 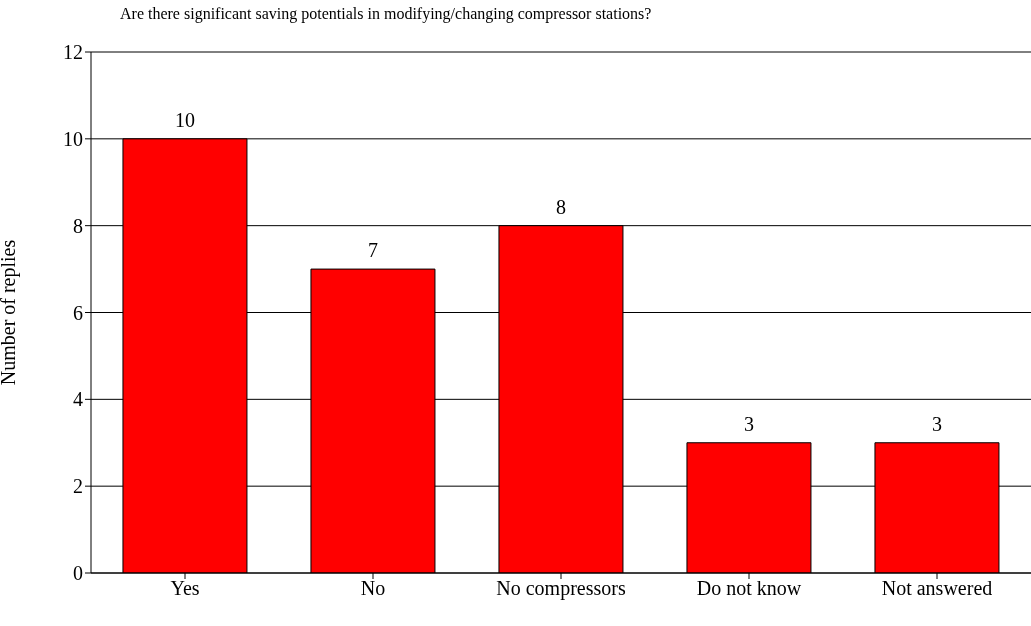 I want to click on y-axis-title: Number of replies, so click(x=10, y=312).